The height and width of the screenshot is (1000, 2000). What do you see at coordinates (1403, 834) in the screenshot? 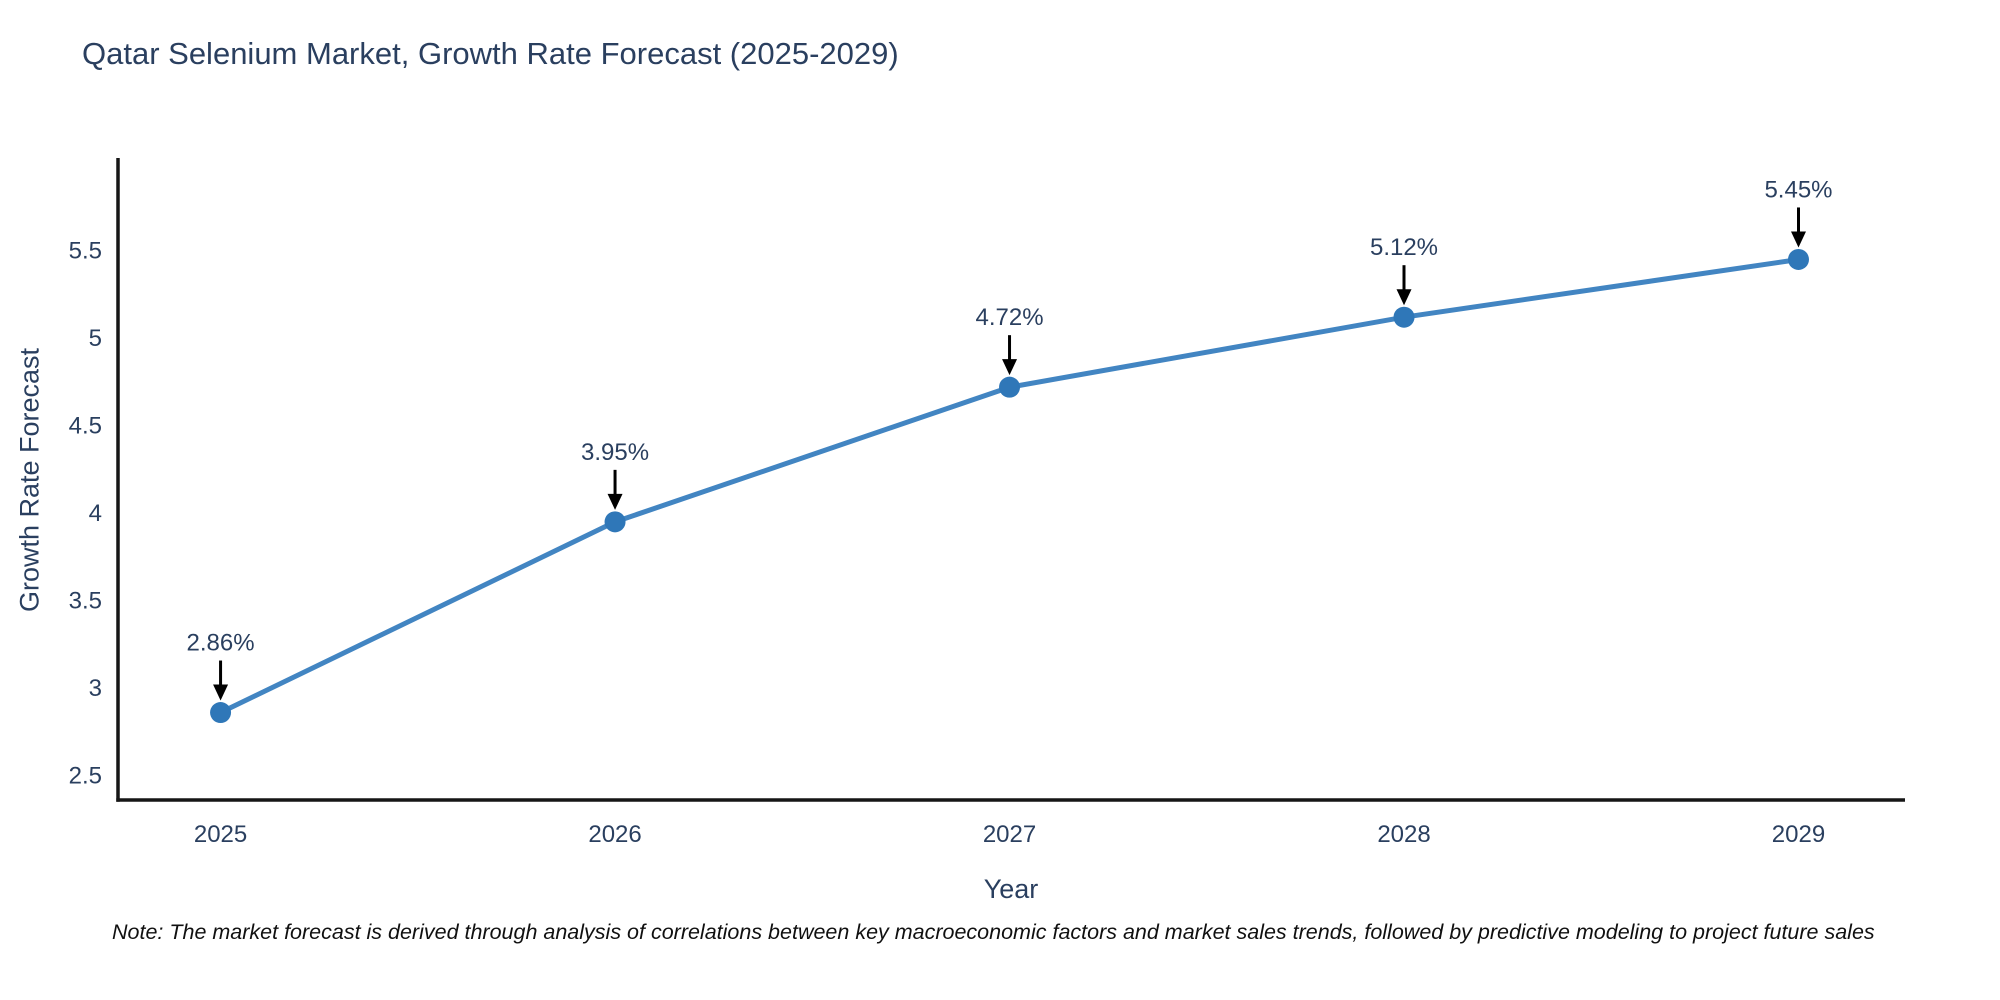
I see `x-tick-label: 2028` at bounding box center [1403, 834].